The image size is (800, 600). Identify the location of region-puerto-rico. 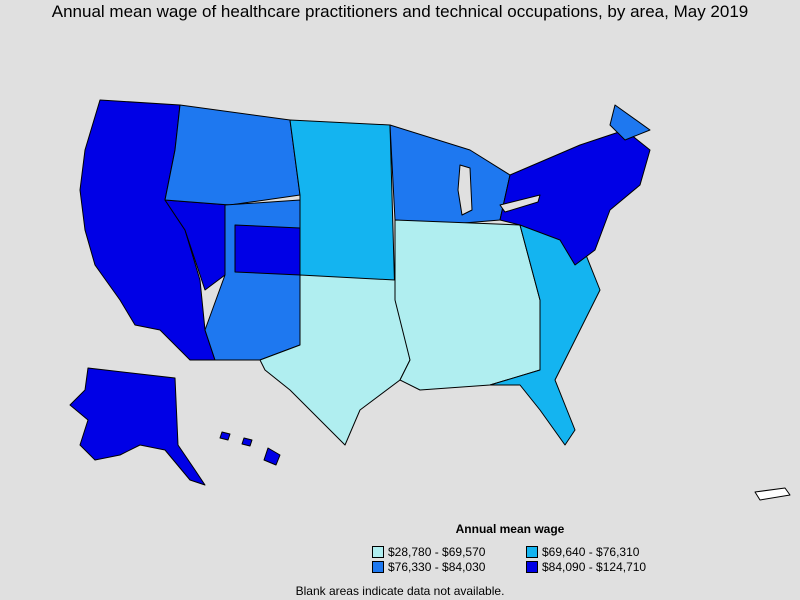
(772, 494).